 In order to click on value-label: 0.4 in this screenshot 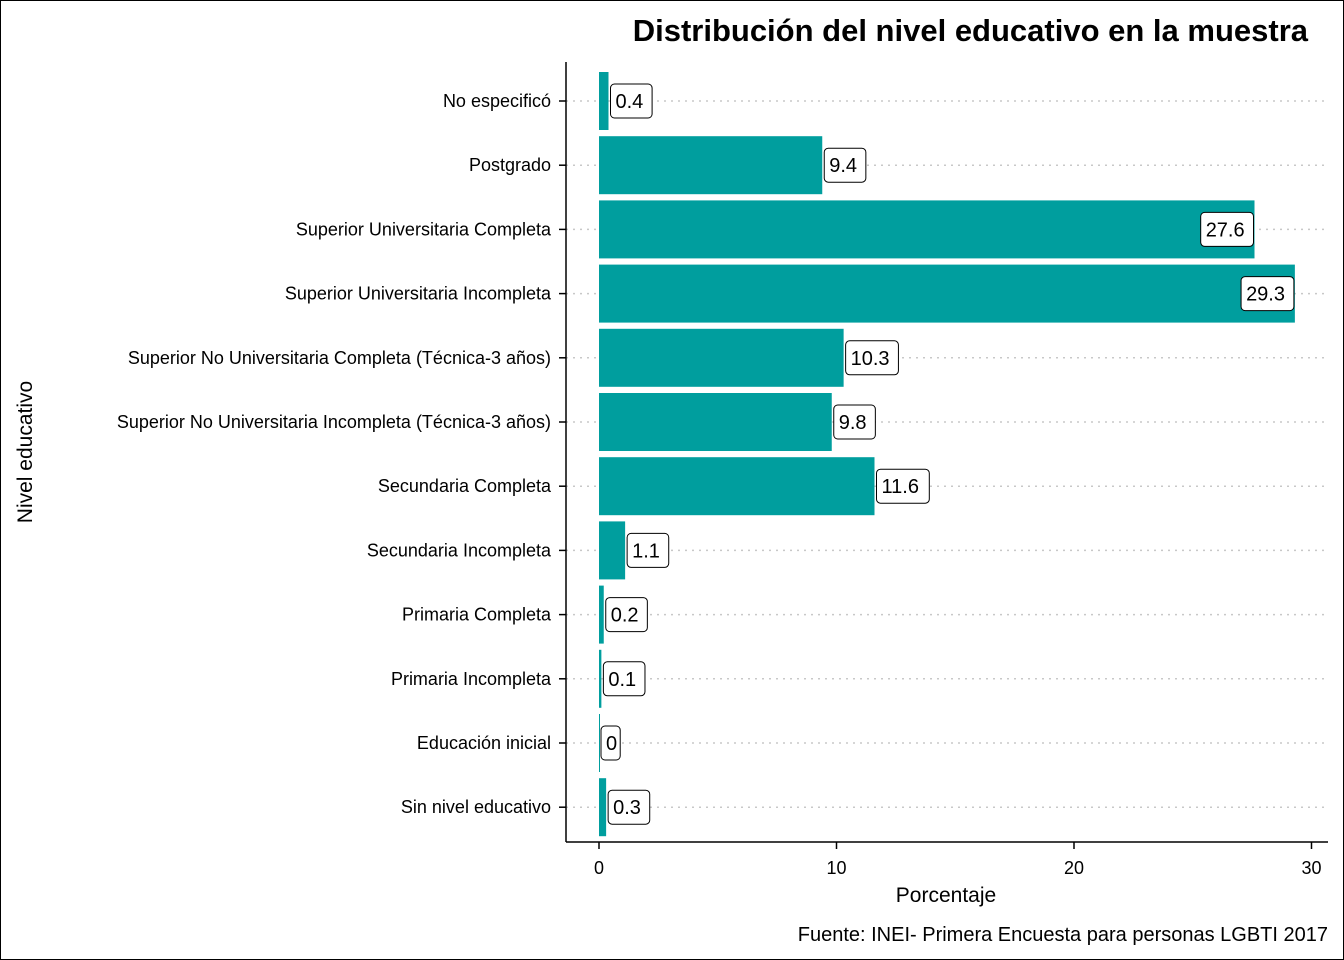, I will do `click(630, 102)`.